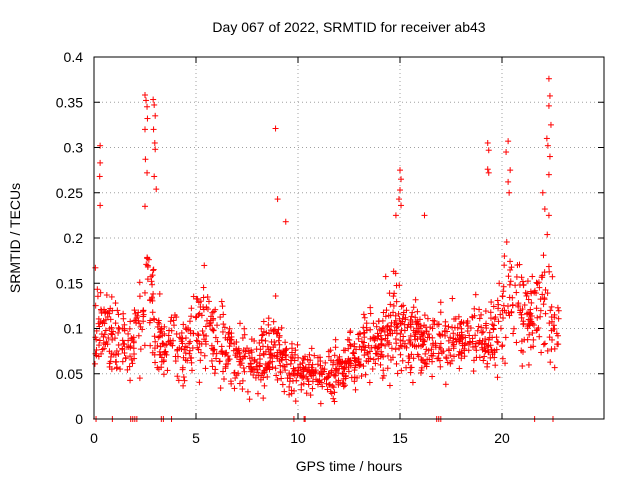  I want to click on y-tick-label: 0.2, so click(74, 238).